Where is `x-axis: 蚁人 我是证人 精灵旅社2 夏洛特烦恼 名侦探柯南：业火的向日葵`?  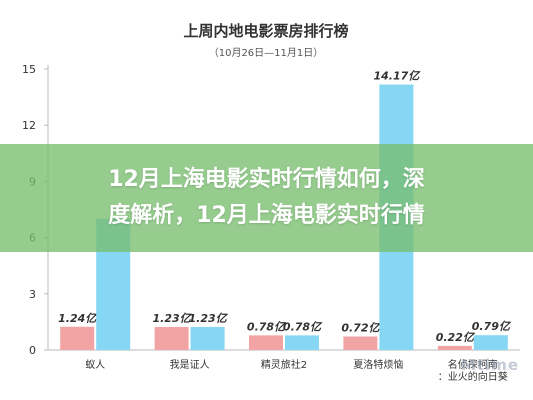 x-axis: 蚁人 我是证人 精灵旅社2 夏洛特烦恼 名侦探柯南：业火的向日葵 is located at coordinates (296, 370).